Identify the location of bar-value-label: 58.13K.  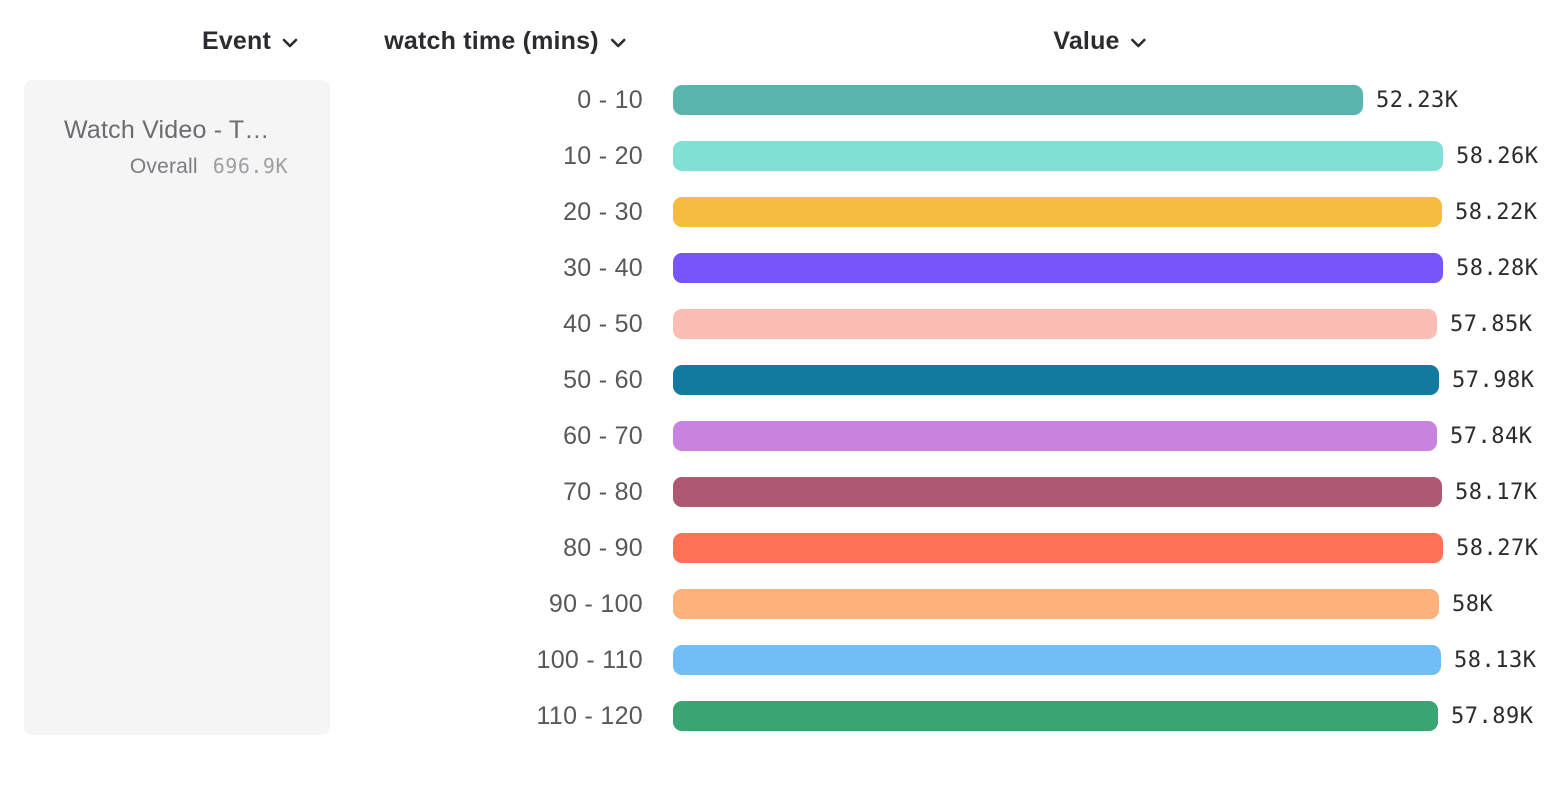
(1495, 660).